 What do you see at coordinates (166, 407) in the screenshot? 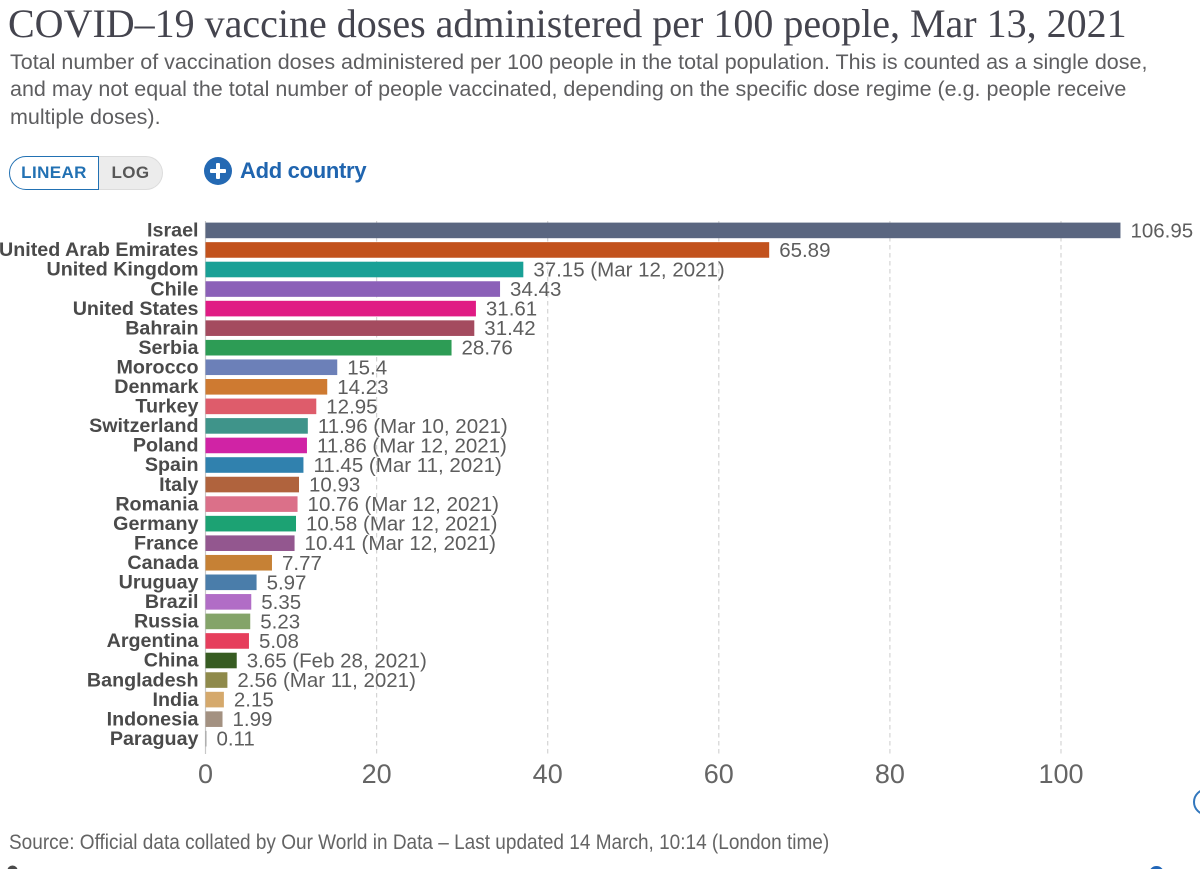
I see `svg-text: Turkey` at bounding box center [166, 407].